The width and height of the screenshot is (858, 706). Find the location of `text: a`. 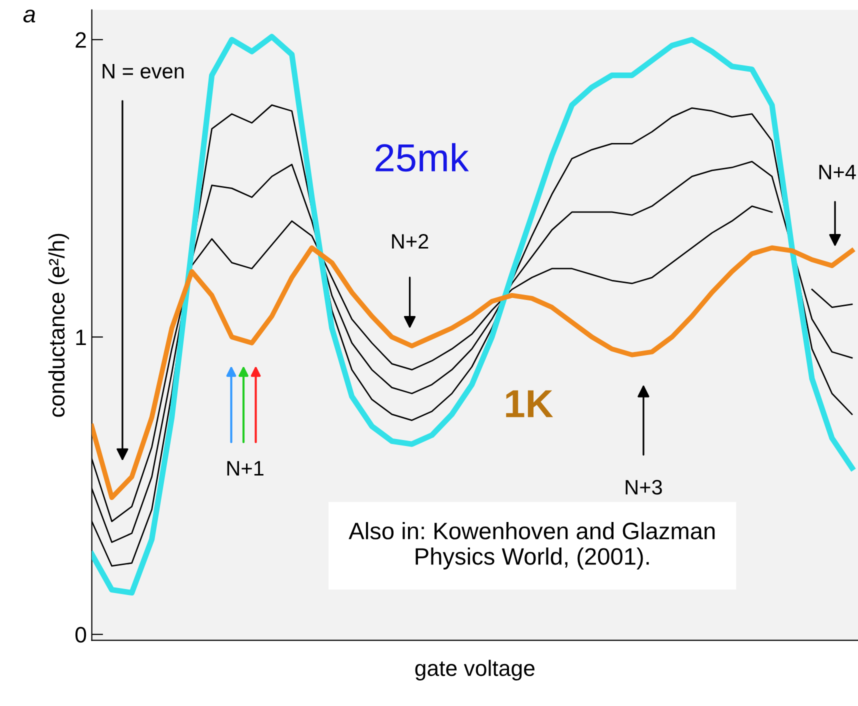

text: a is located at coordinates (29, 16).